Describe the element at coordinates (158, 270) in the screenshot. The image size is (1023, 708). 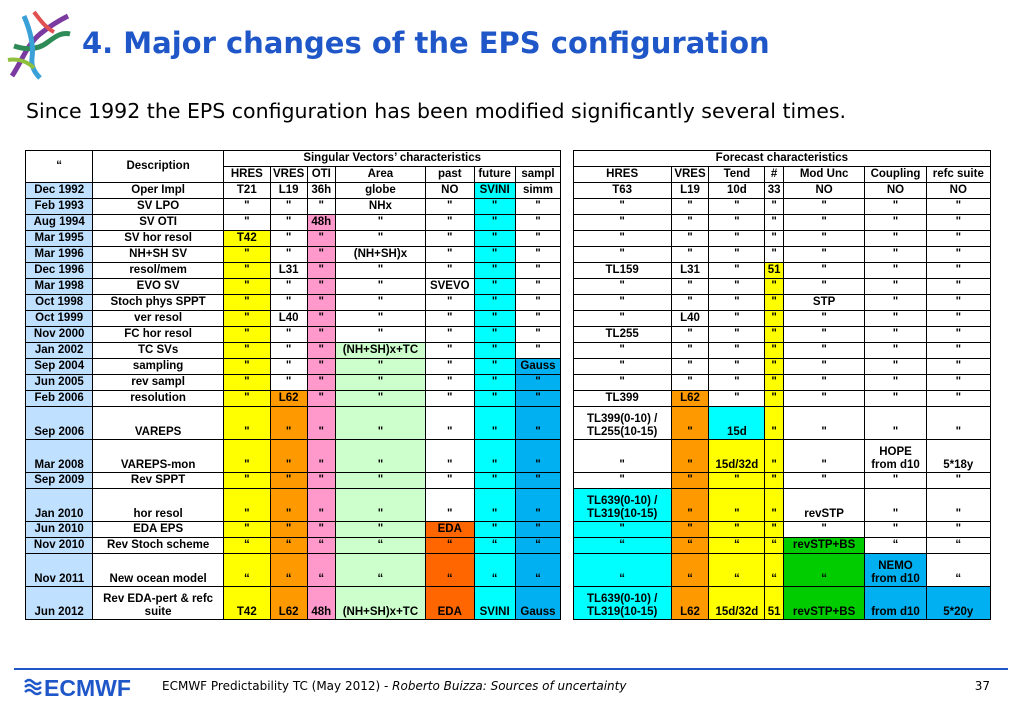
I see `row-description: resol/mem` at that location.